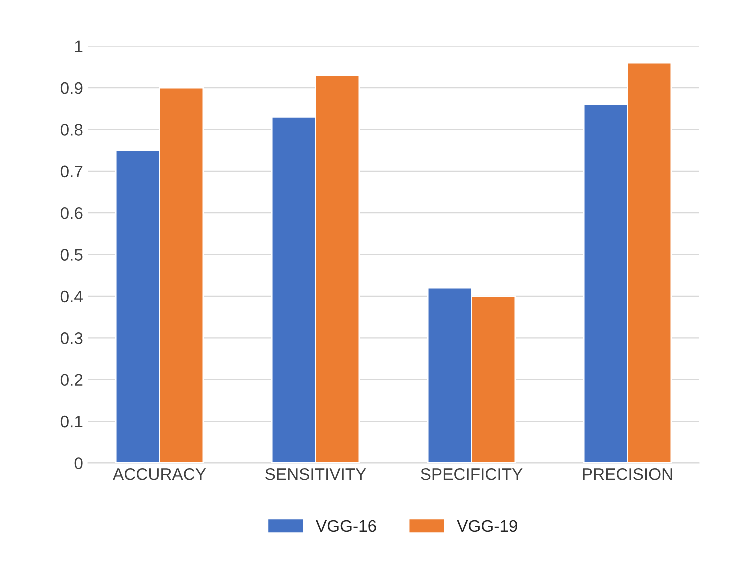 The image size is (736, 579). Describe the element at coordinates (71, 172) in the screenshot. I see `y-tick-label: 0.7` at that location.